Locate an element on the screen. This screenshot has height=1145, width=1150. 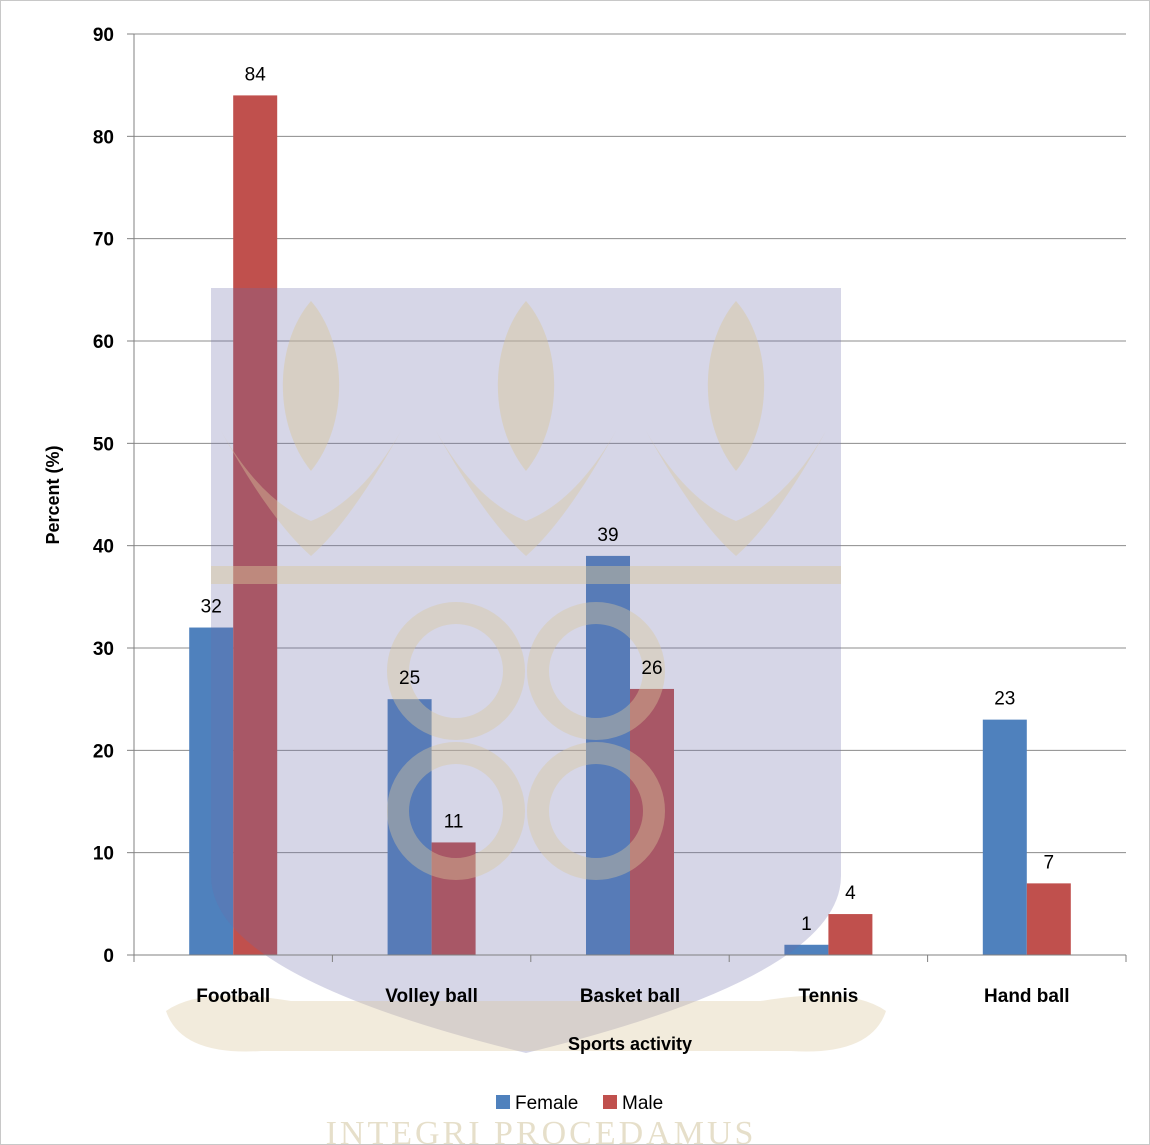
data-label: 1 is located at coordinates (806, 924).